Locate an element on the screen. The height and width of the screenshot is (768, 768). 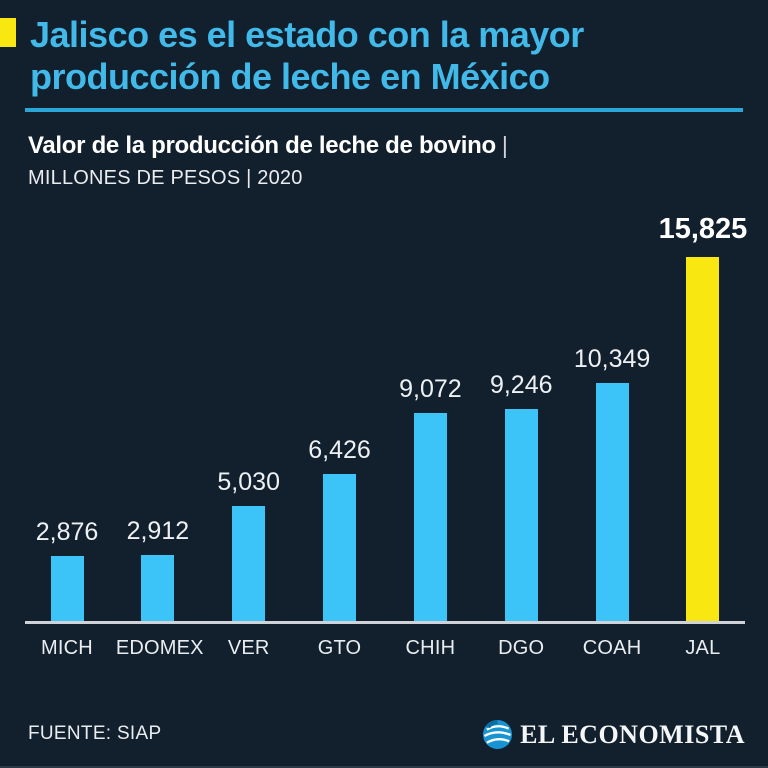
source-label: FUENTE: SIAP is located at coordinates (95, 733).